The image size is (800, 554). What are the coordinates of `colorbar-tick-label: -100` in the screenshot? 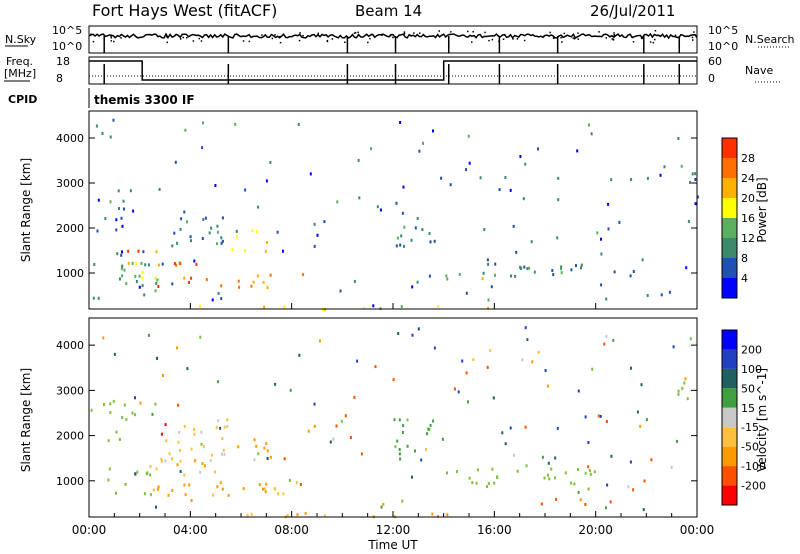 It's located at (753, 466).